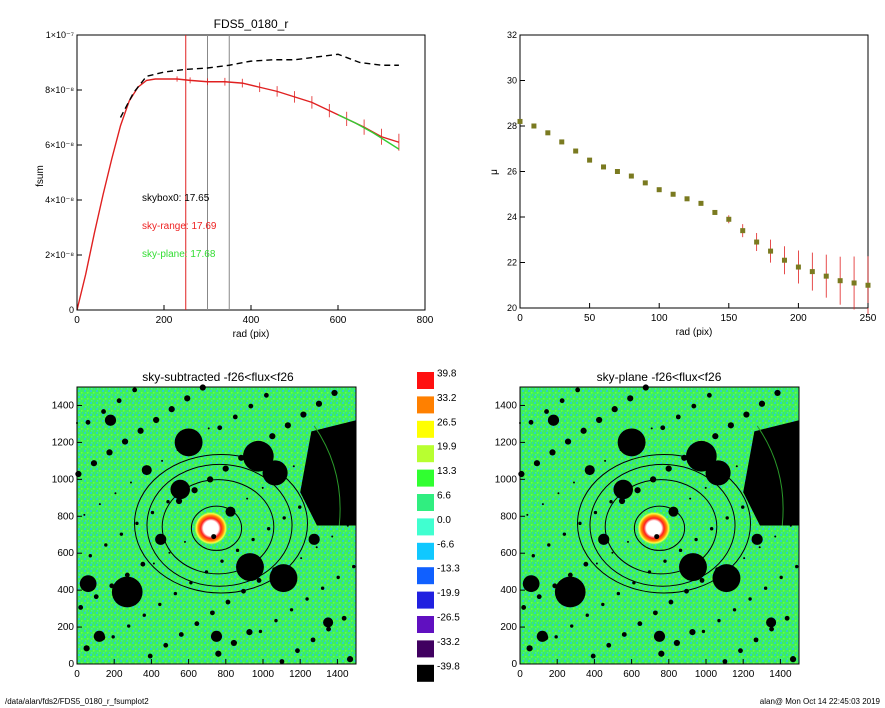 The height and width of the screenshot is (708, 885). Describe the element at coordinates (798, 318) in the screenshot. I see `mu-x-tick-label: 200` at that location.